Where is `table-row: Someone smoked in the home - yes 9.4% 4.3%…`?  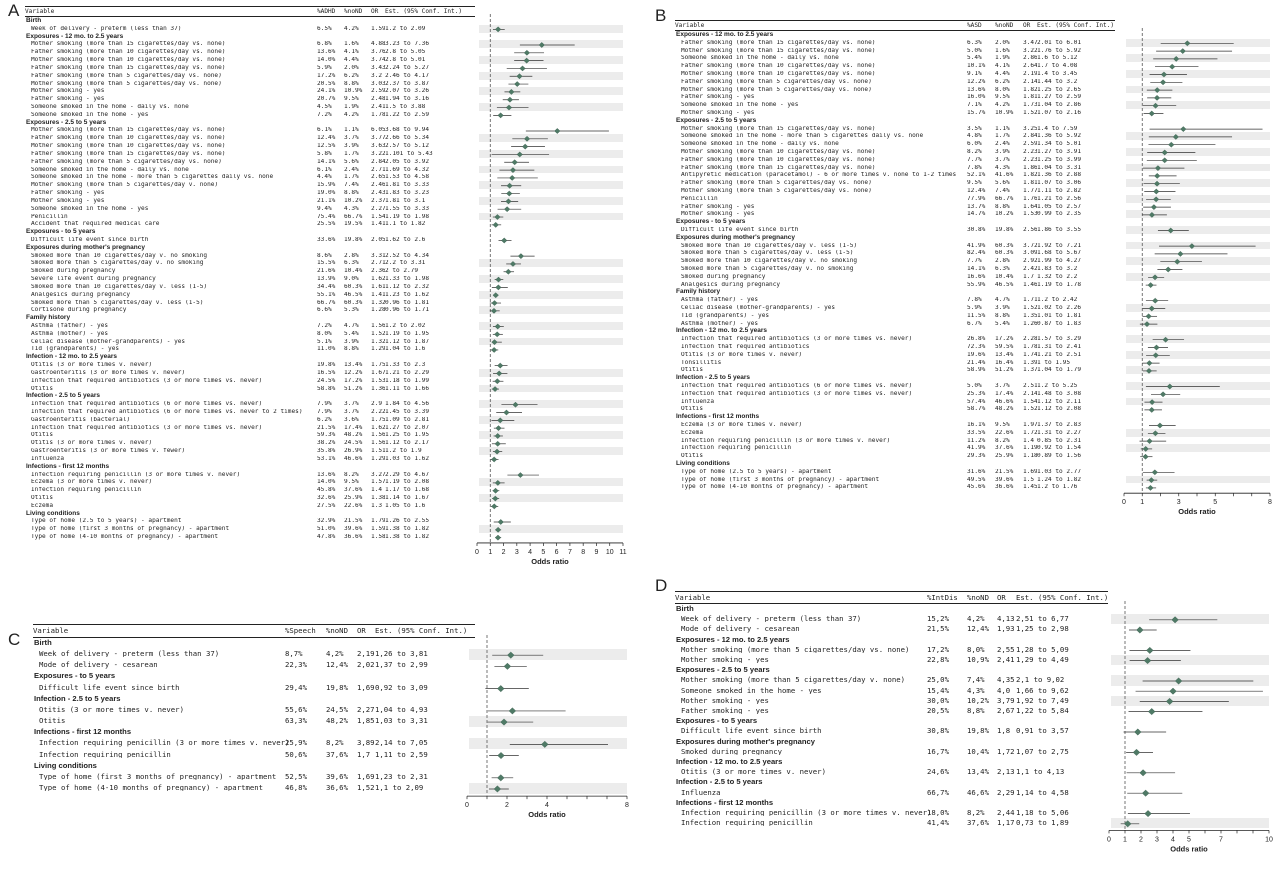
table-row: Someone smoked in the home - yes 9.4% 4.3%… is located at coordinates (256, 210).